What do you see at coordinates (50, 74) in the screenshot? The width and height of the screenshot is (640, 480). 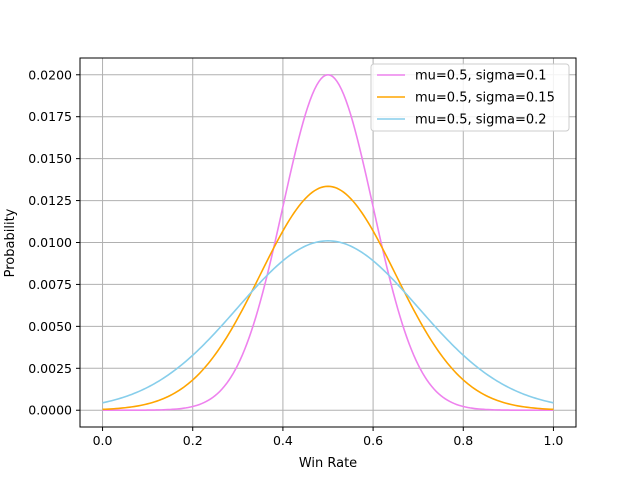 I see `y-tick-label: 0.0200` at bounding box center [50, 74].